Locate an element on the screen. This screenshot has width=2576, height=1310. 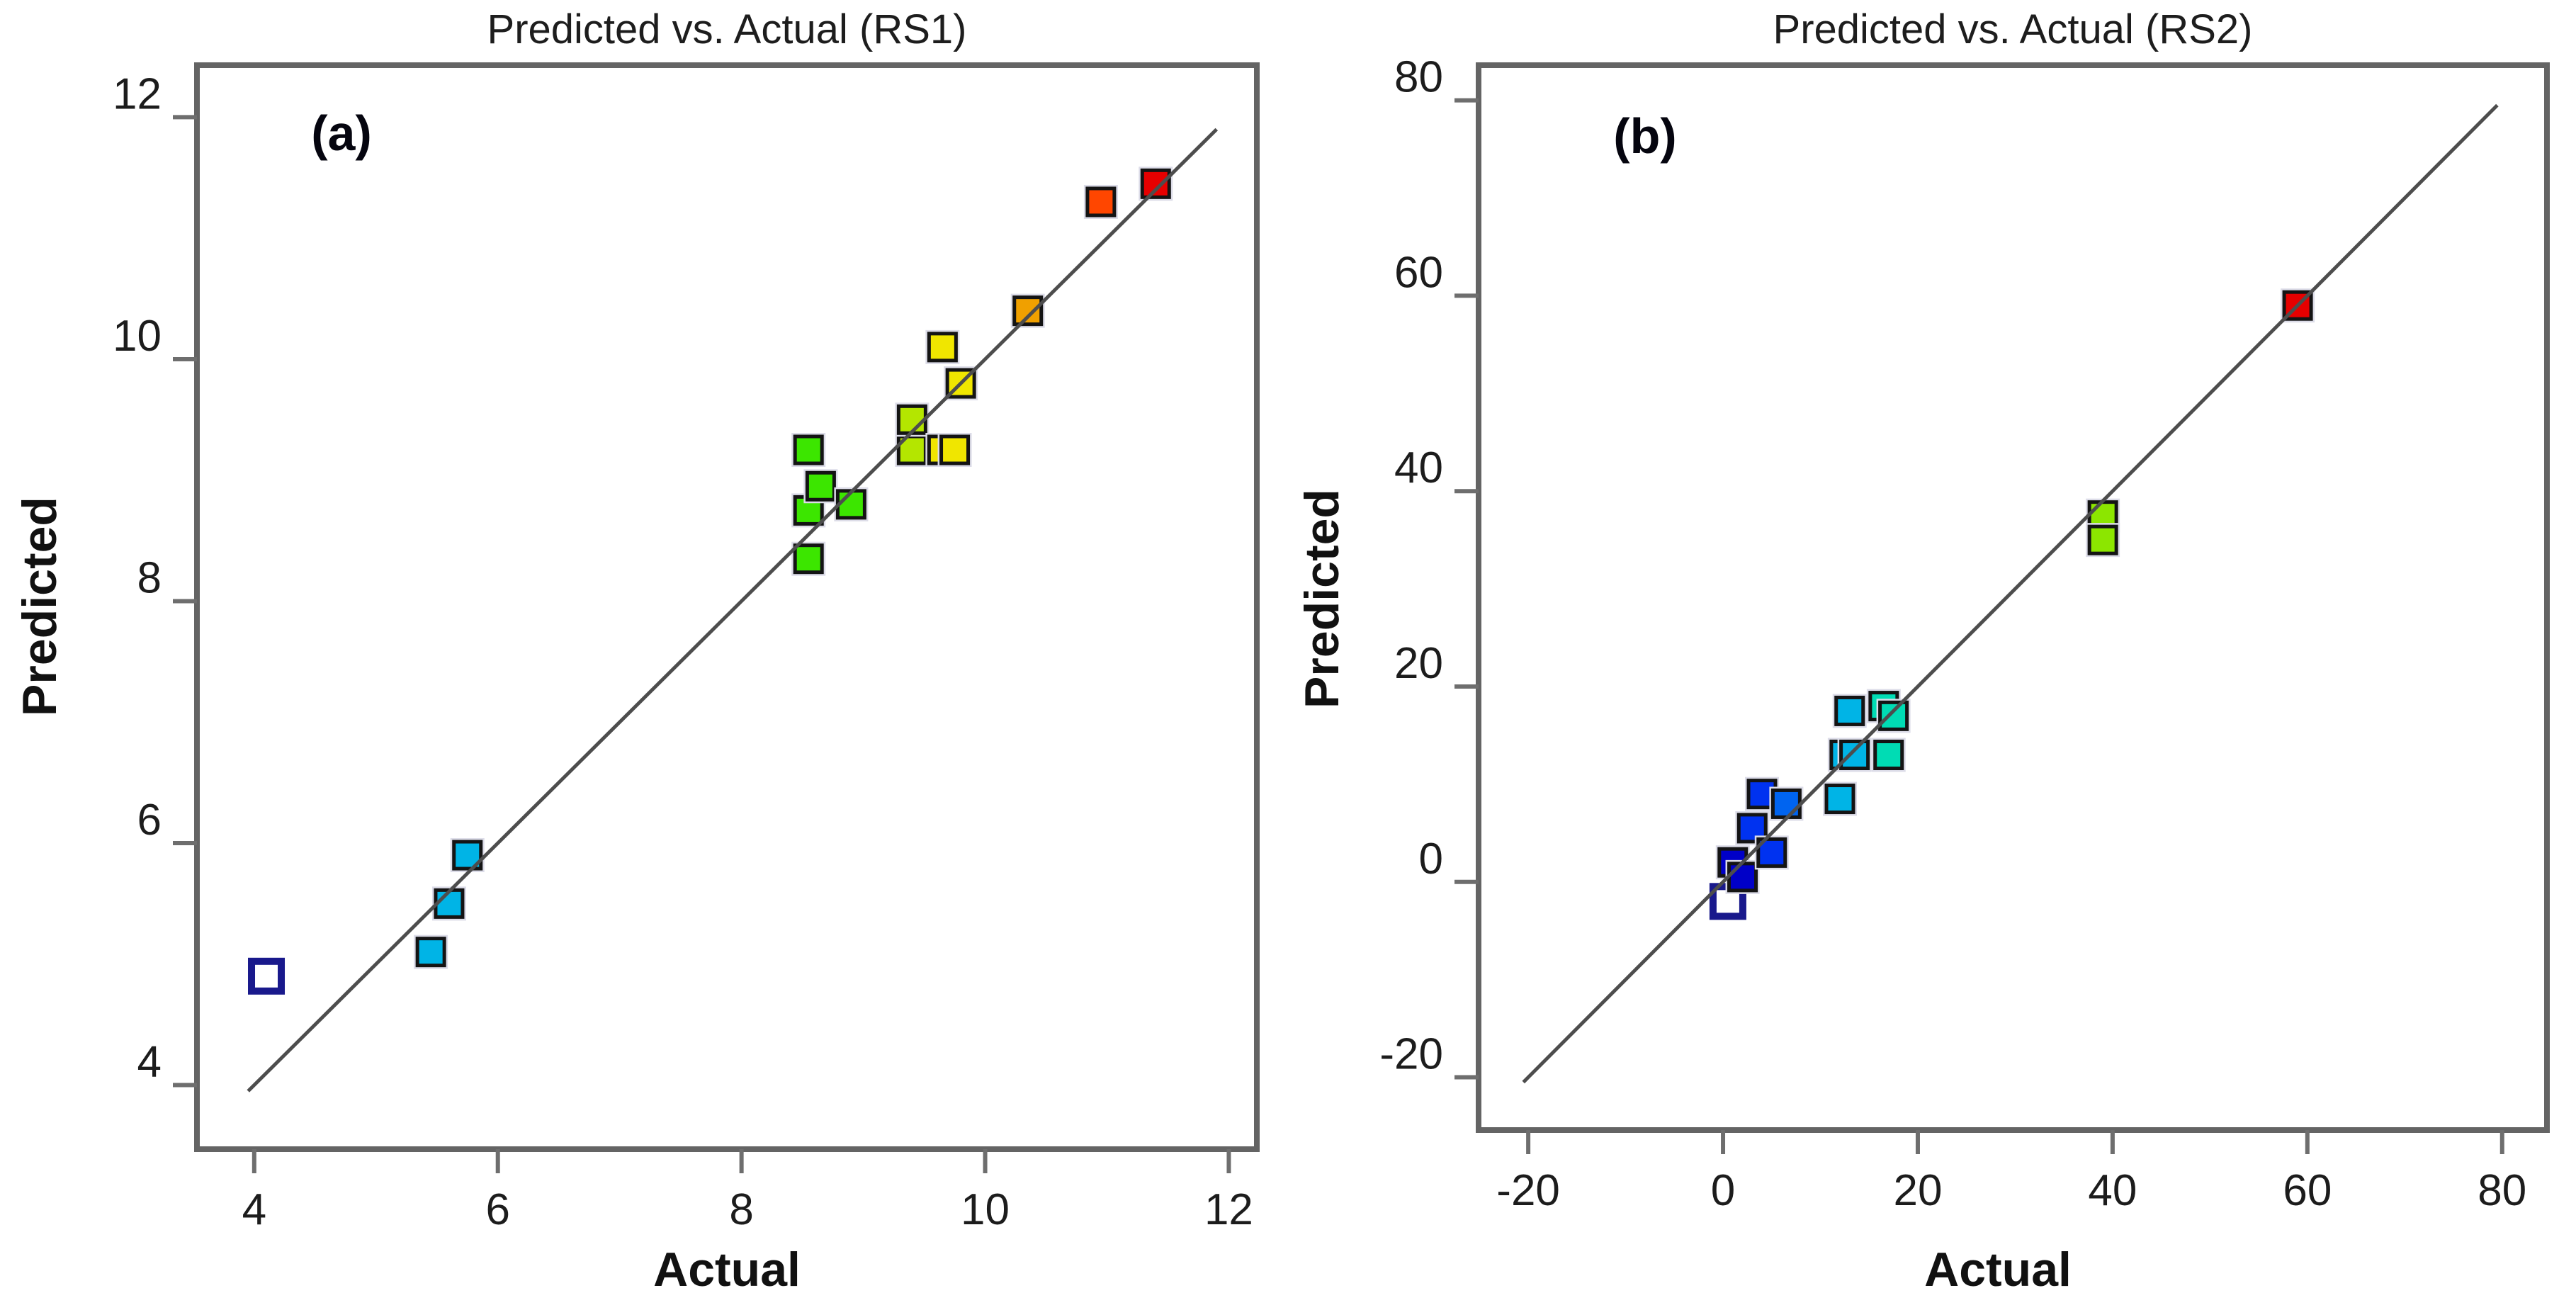
x-tick-label: 4 is located at coordinates (254, 1209).